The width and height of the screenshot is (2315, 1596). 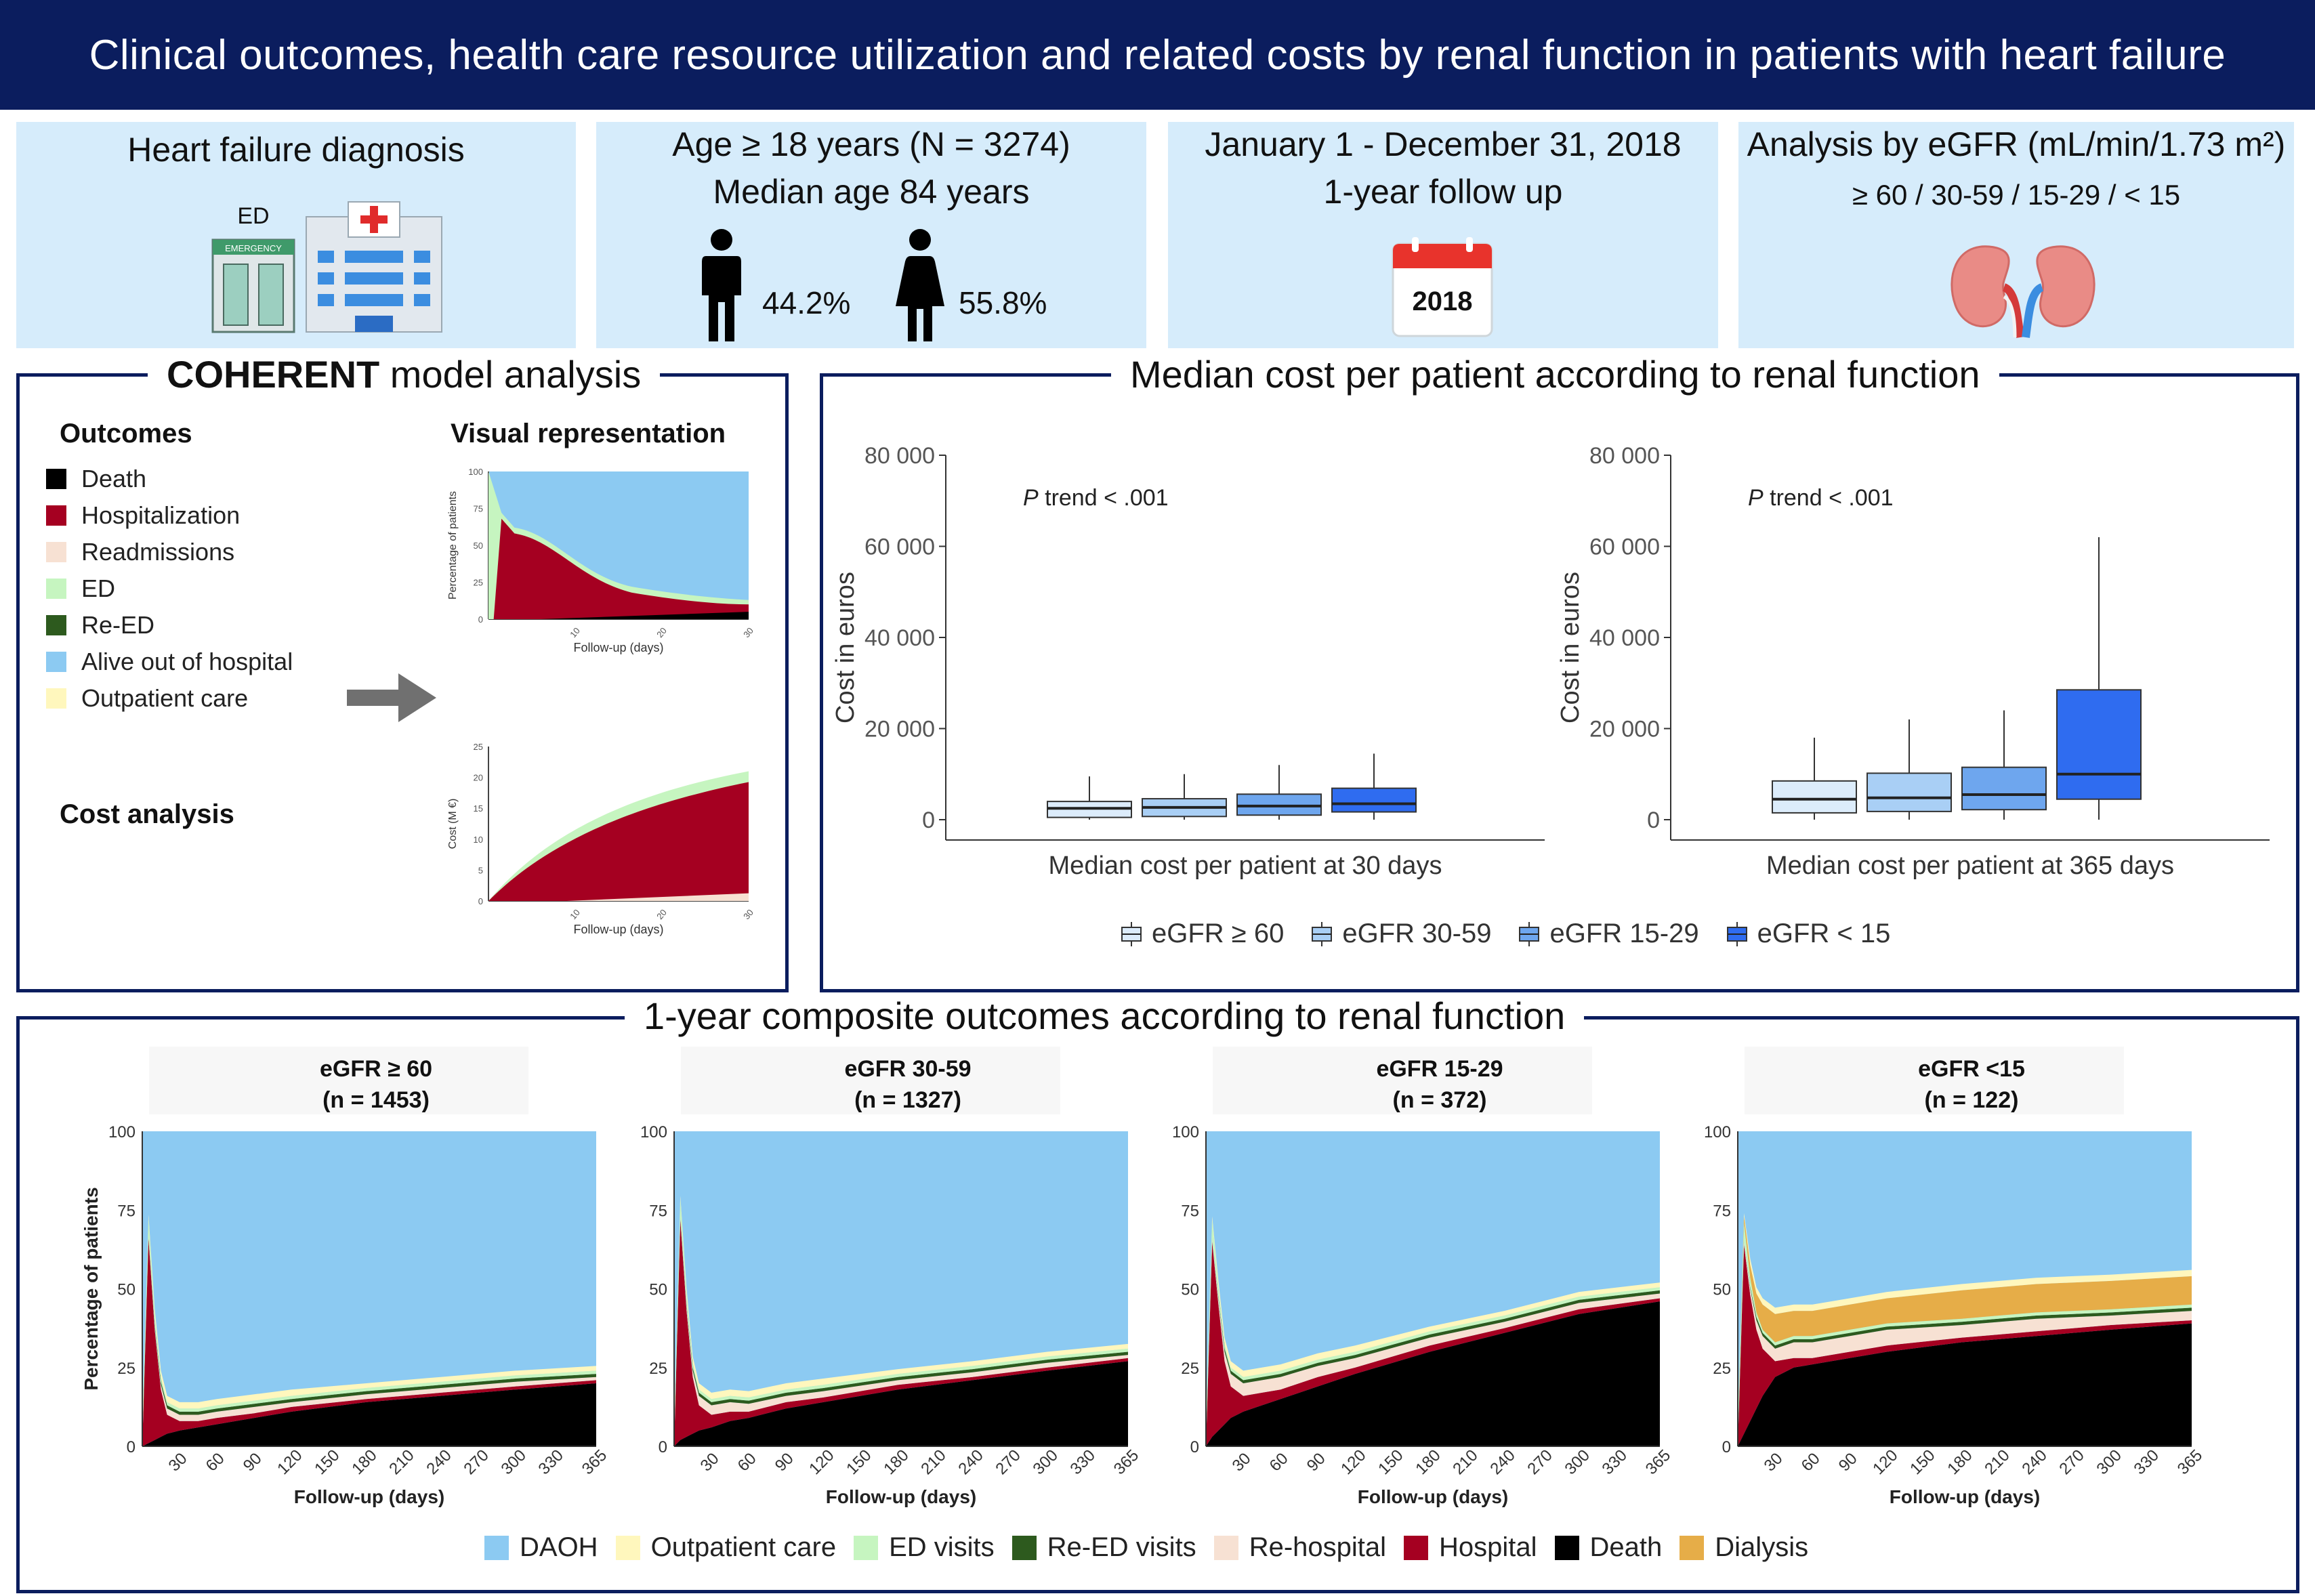 What do you see at coordinates (1443, 192) in the screenshot?
I see `panel-period-line2: 1-year follow up` at bounding box center [1443, 192].